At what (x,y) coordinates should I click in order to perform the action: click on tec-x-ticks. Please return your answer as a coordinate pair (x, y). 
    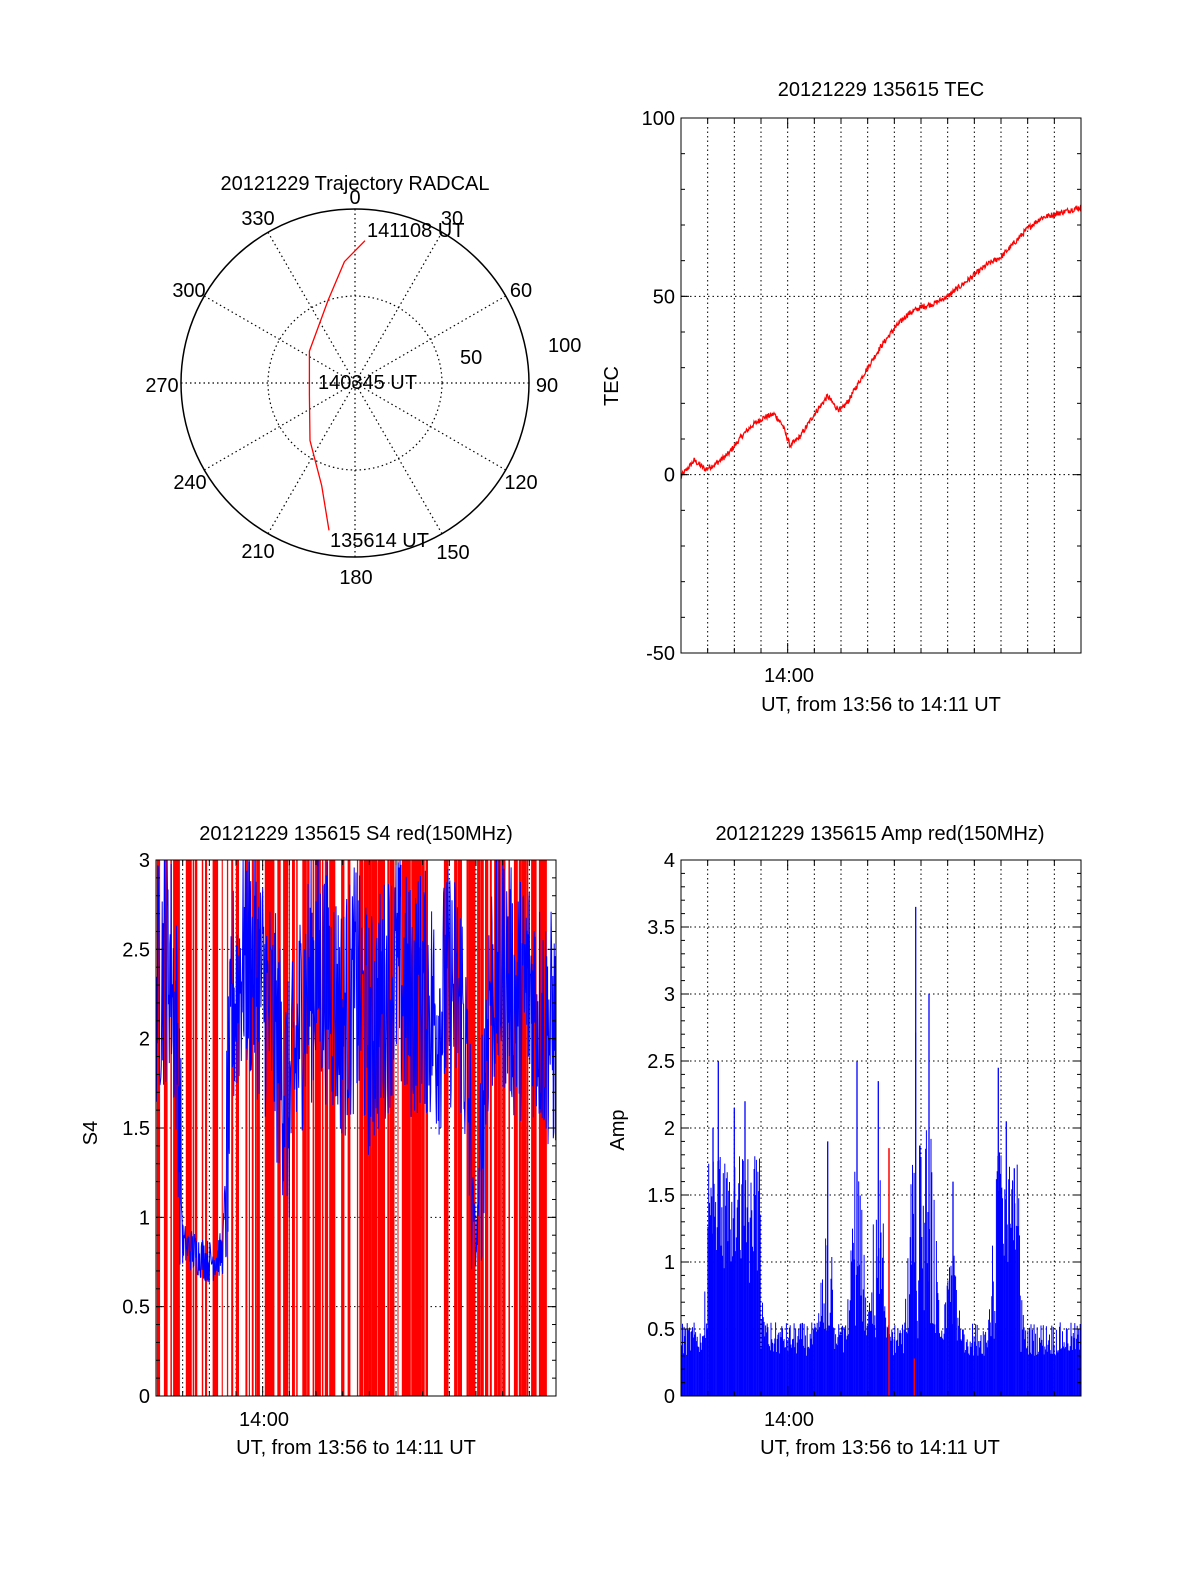
    Looking at the image, I should click on (881, 385).